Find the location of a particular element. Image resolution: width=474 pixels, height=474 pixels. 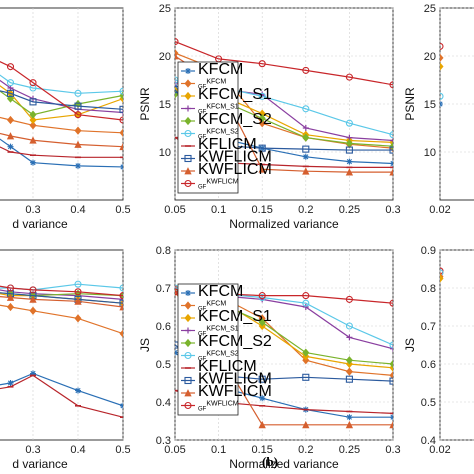

x-tick-label: 0.3 is located at coordinates (392, 450).